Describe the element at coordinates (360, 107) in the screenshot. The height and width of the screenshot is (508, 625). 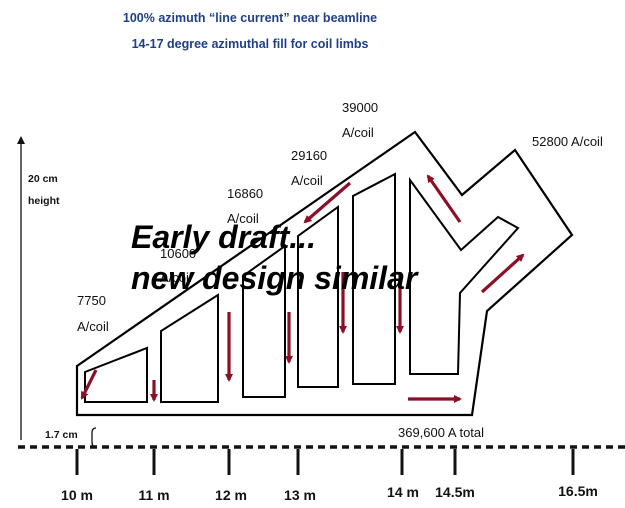
I see `coil-current-5: 39000` at that location.